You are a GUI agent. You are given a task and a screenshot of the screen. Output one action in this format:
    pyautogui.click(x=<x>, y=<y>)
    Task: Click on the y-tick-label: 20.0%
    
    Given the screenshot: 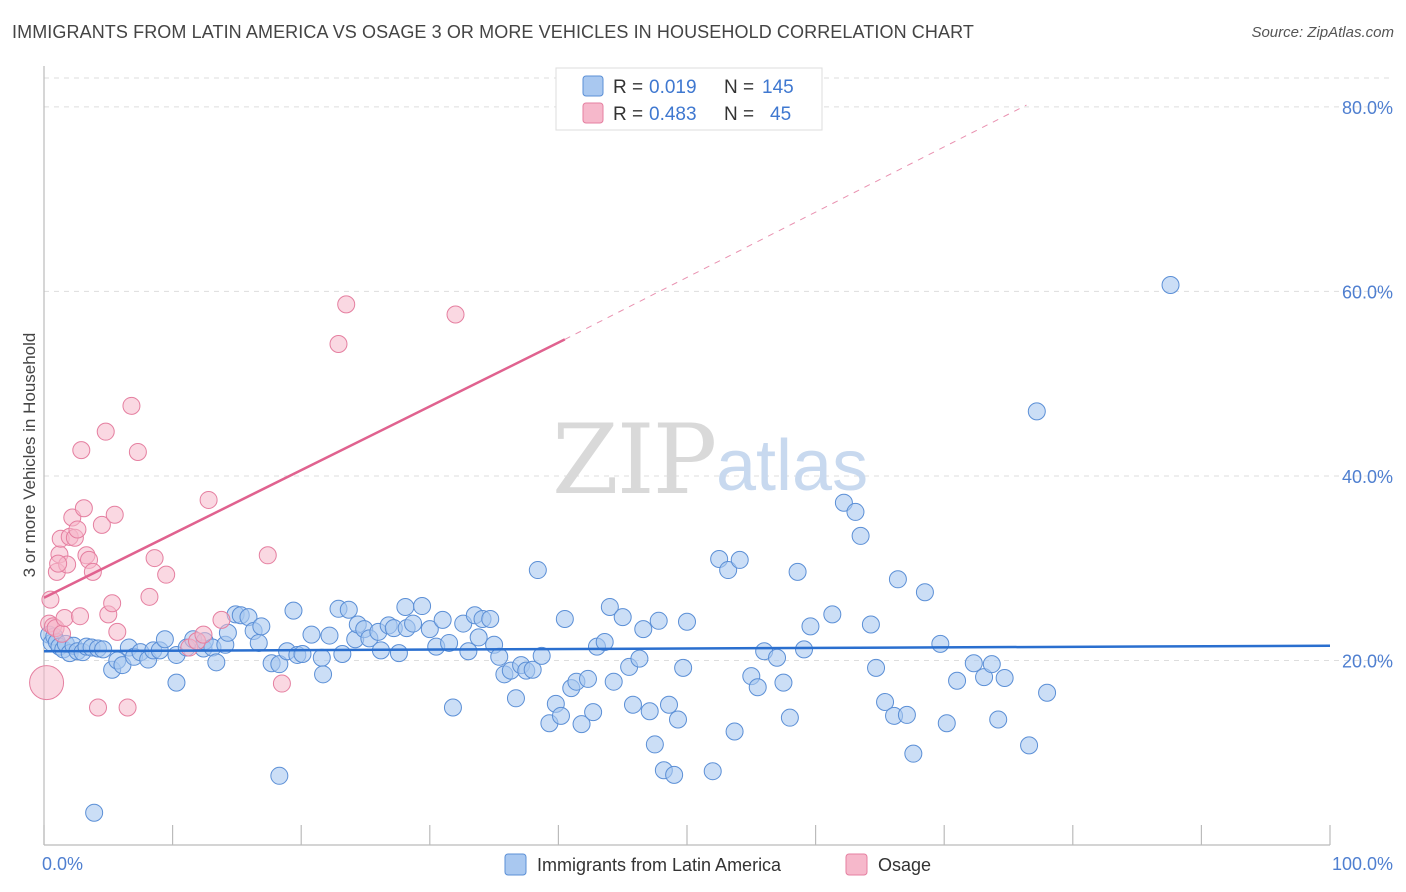 What is the action you would take?
    pyautogui.click(x=1367, y=661)
    